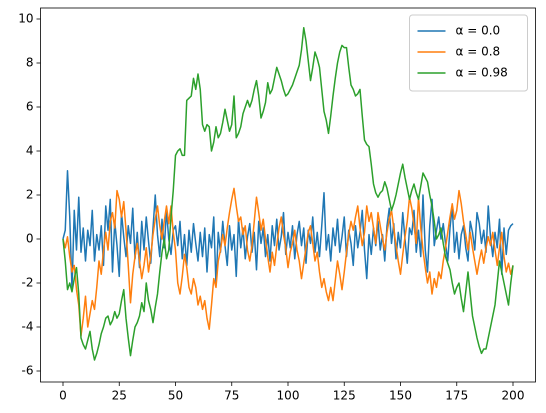 This screenshot has height=413, width=546. I want to click on legend-label: α = 0.8, so click(478, 52).